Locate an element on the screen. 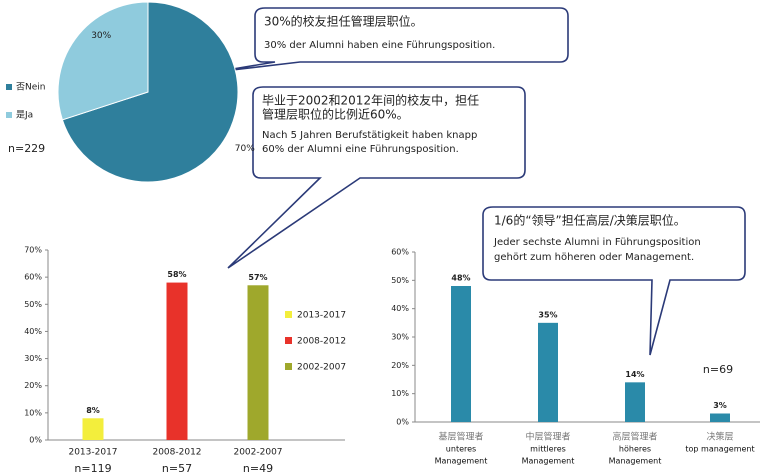  bar-label: 8% is located at coordinates (93, 410).